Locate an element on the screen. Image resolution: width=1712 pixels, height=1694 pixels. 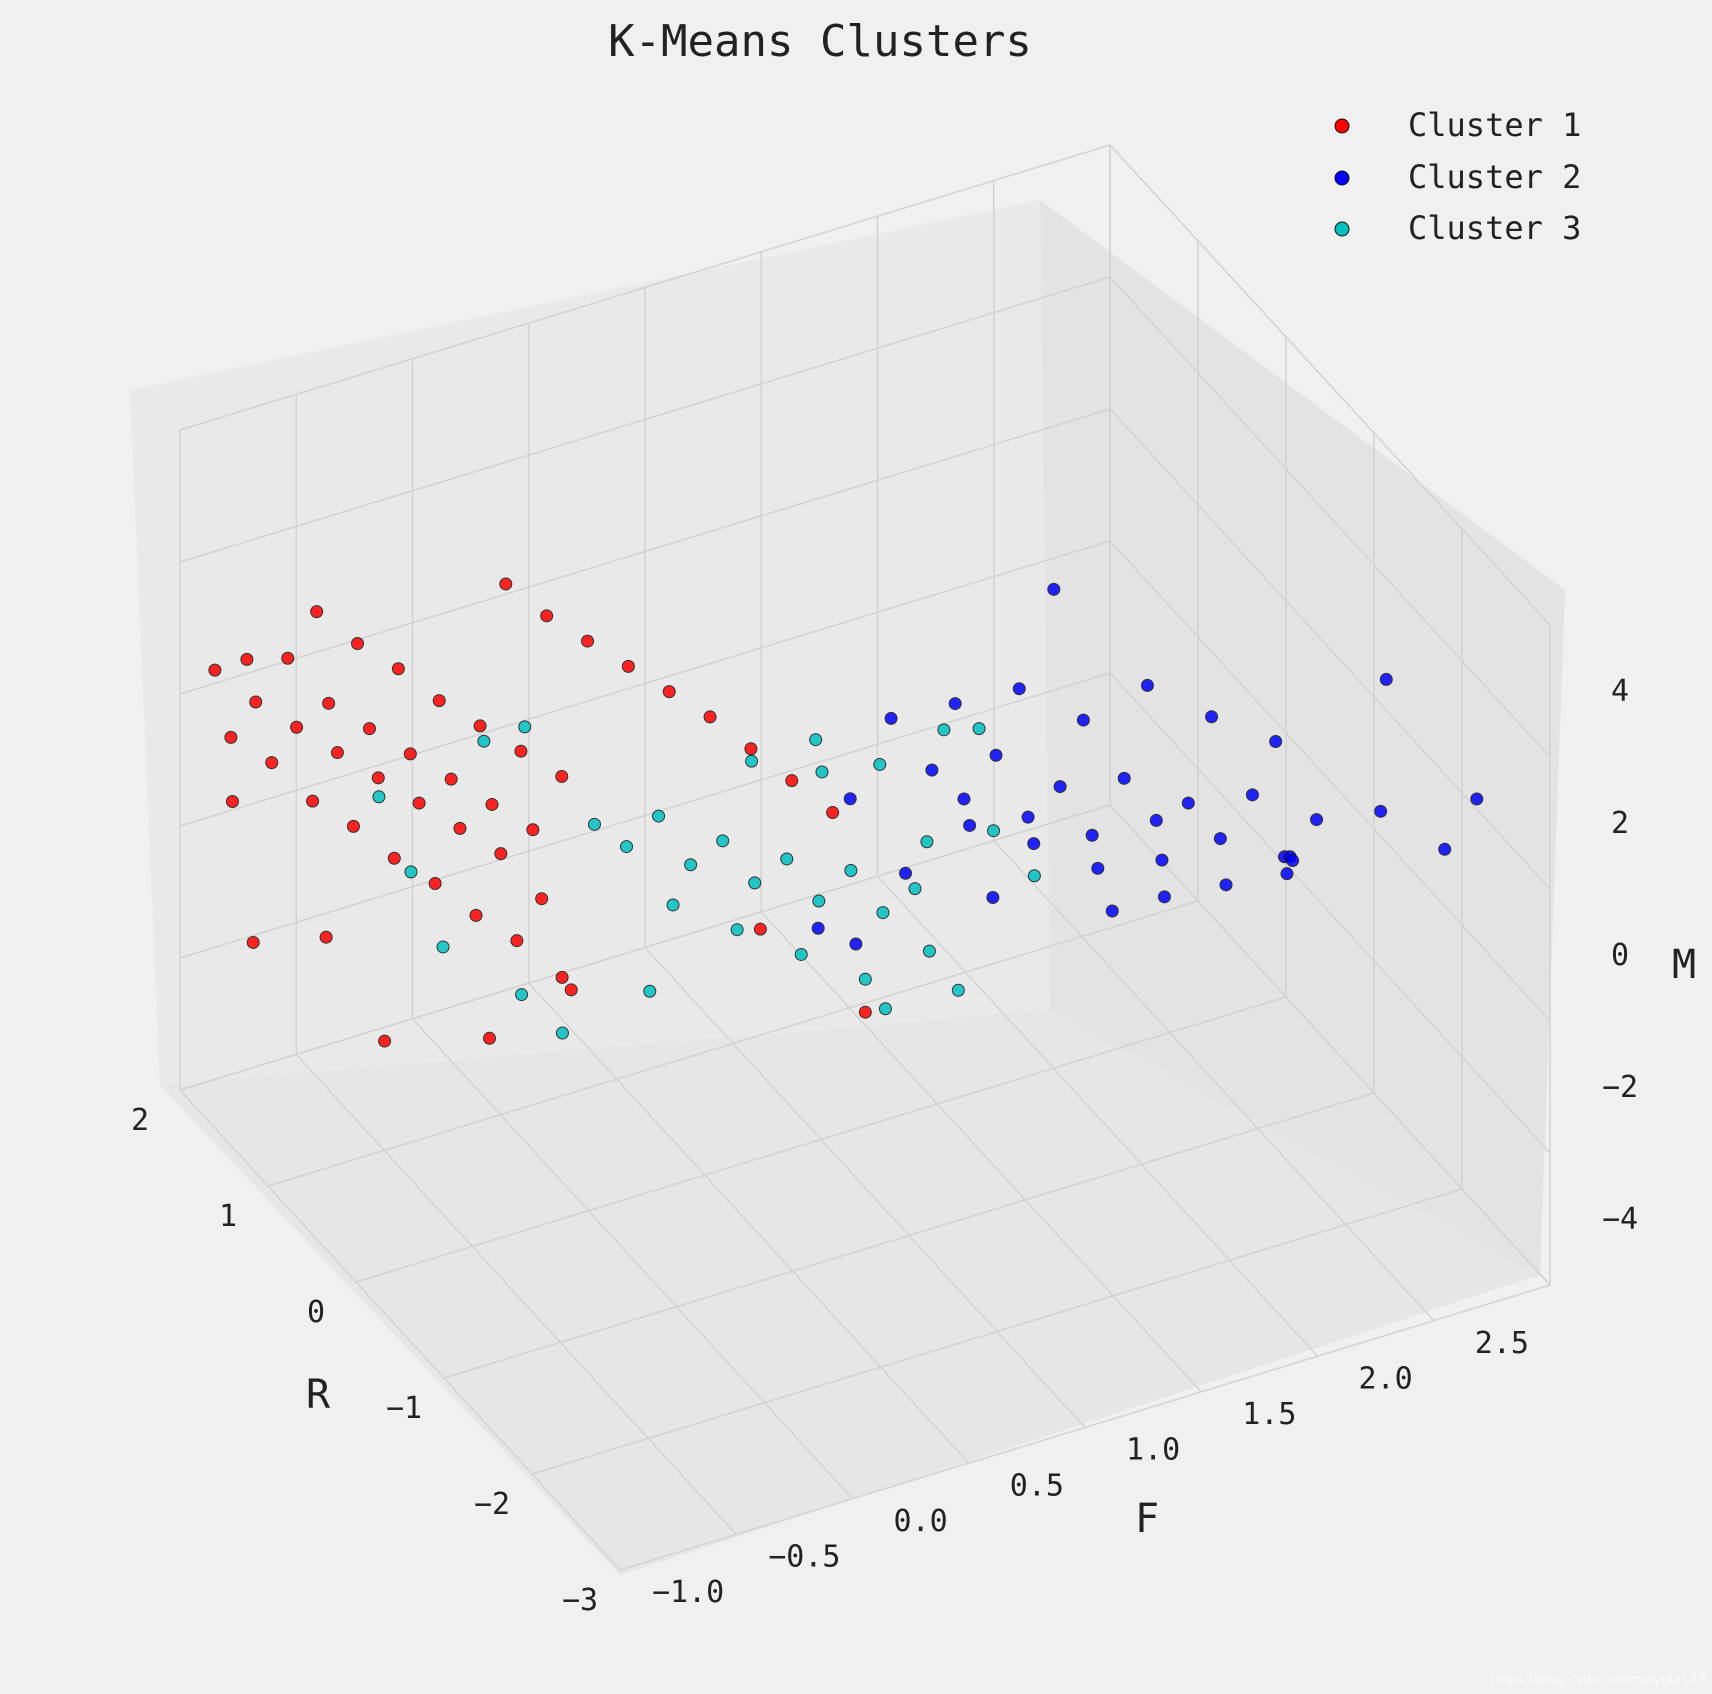
x-tick-label: 1 is located at coordinates (228, 1216).